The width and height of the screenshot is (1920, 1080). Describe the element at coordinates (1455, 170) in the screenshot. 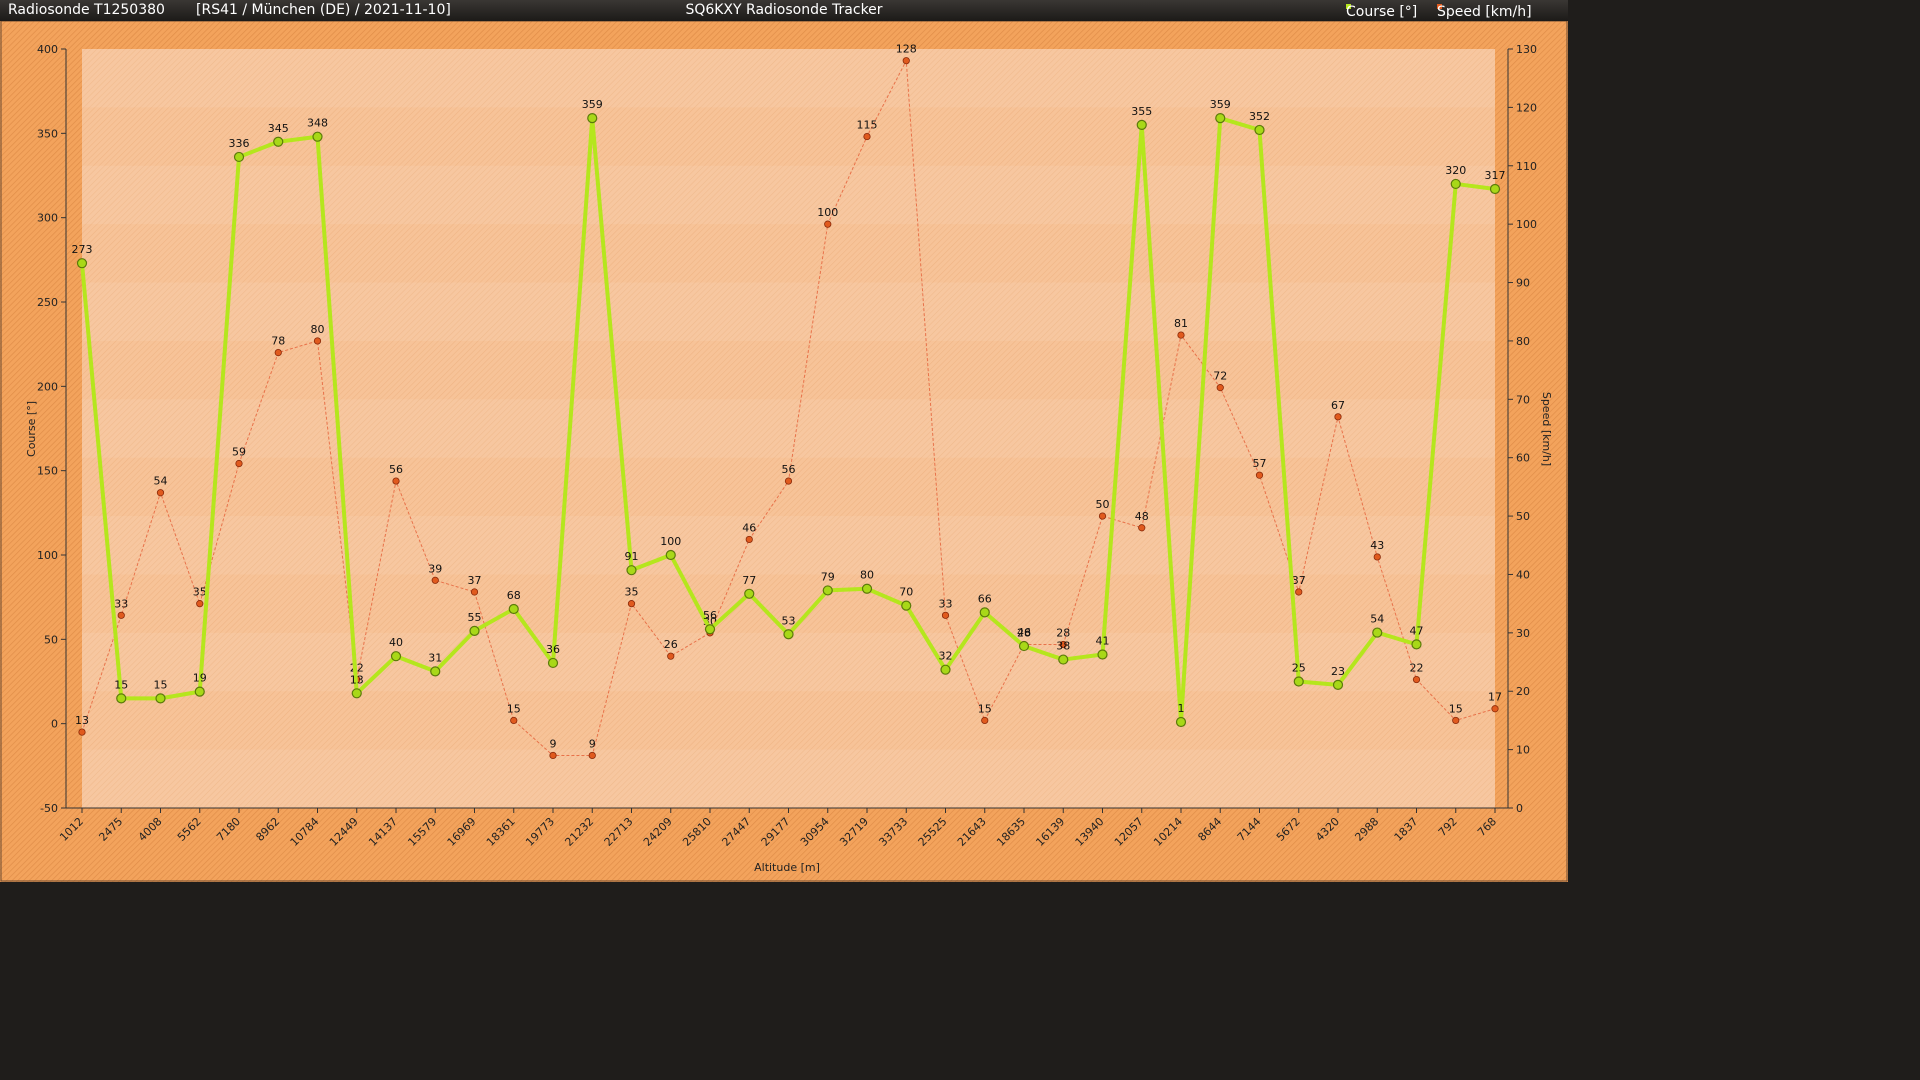

I see `course-data-label: 320` at that location.